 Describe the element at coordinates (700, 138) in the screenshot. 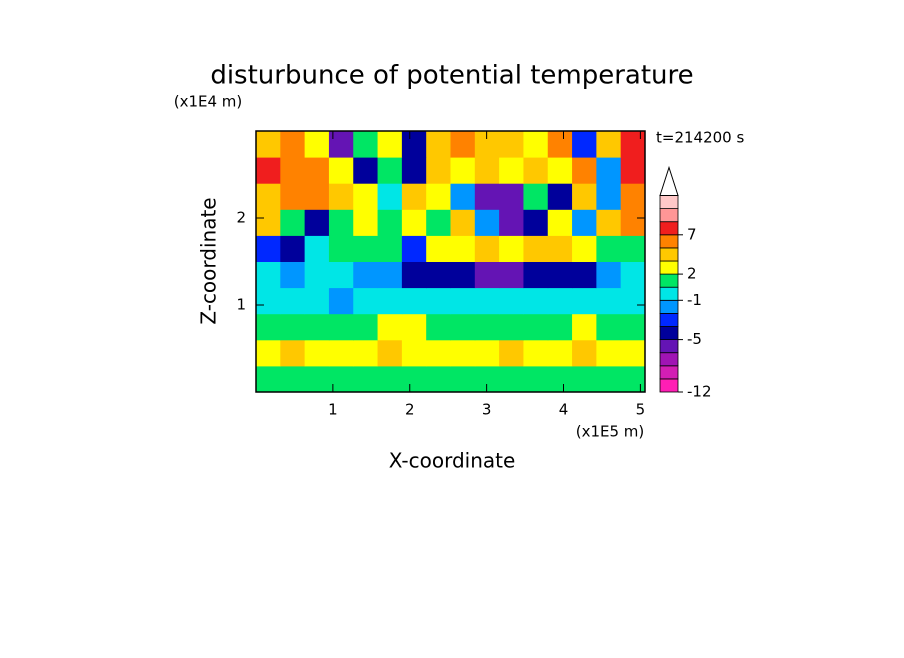

I see `time-annotation: t=214200 s` at that location.